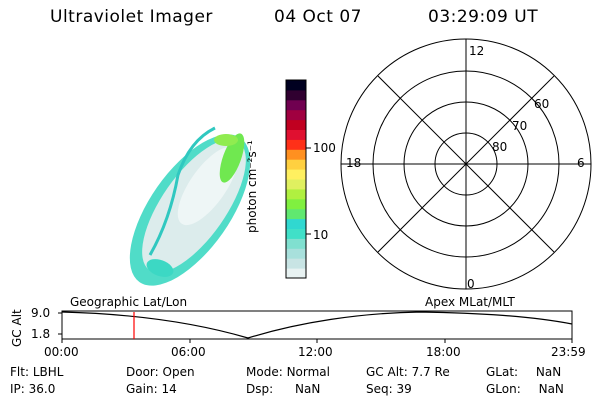  What do you see at coordinates (42, 389) in the screenshot?
I see `status-ip-value: 36.0` at bounding box center [42, 389].